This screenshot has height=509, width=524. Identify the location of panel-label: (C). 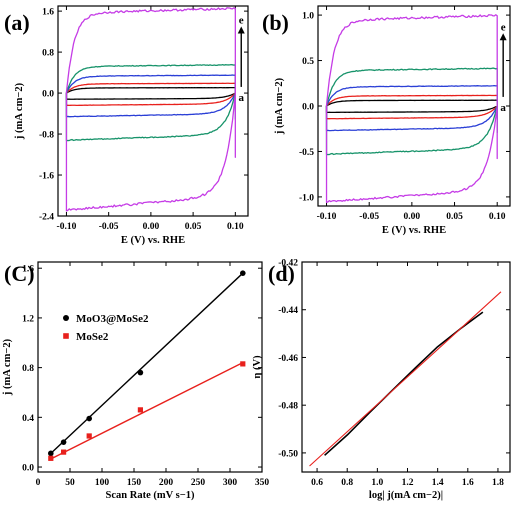
(19, 273).